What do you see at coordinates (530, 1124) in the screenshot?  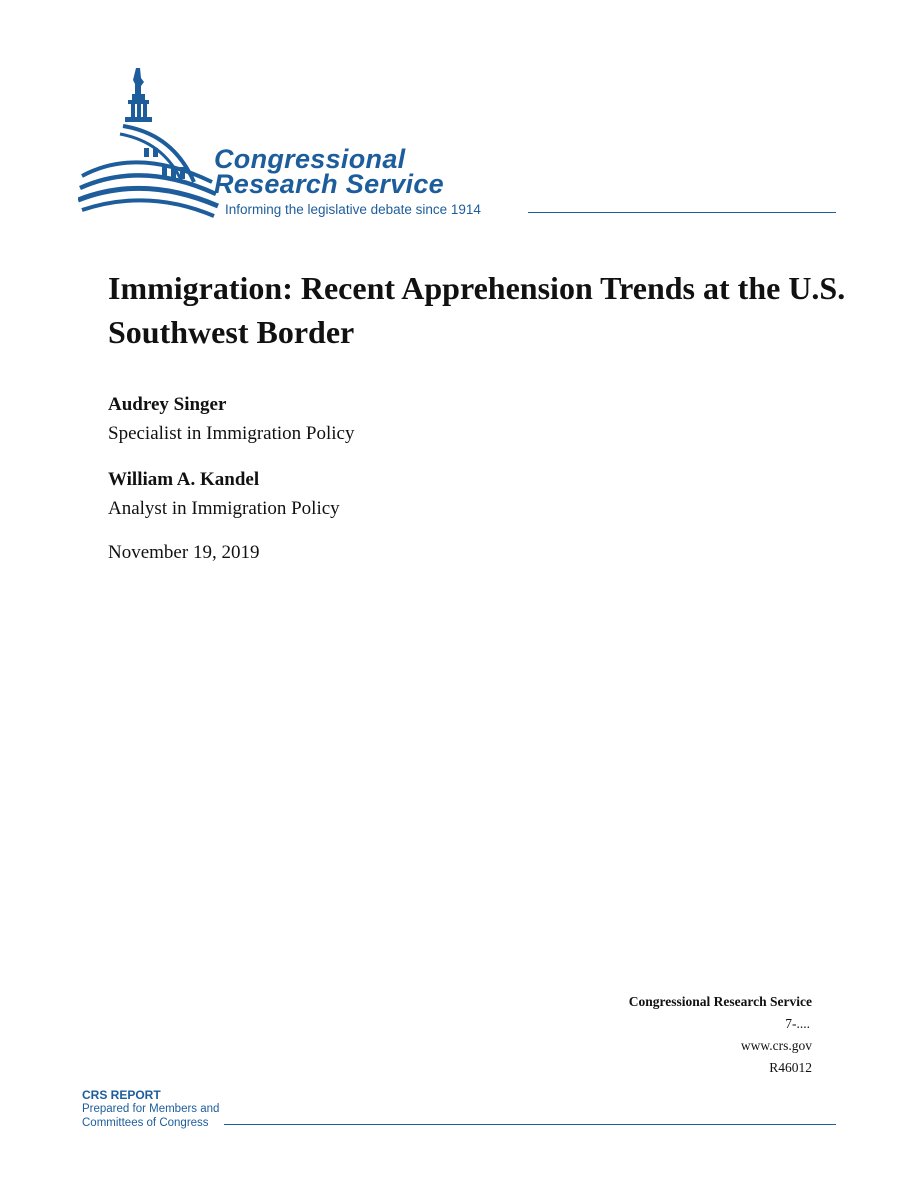 I see `footer-divider` at bounding box center [530, 1124].